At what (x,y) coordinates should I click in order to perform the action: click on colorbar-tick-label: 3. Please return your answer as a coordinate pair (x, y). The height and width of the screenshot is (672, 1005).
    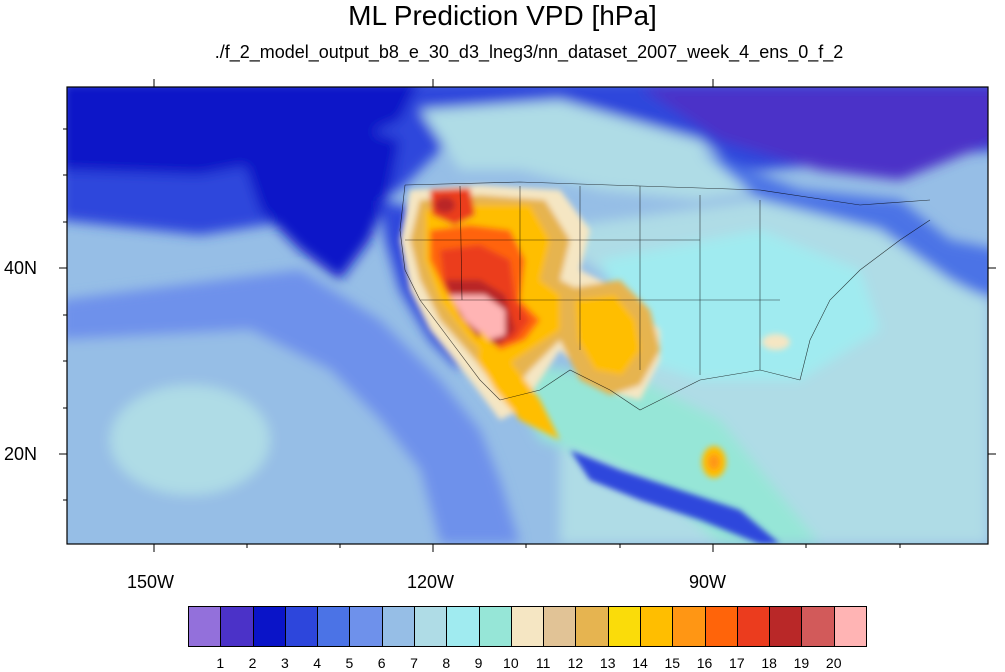
    Looking at the image, I should click on (284, 663).